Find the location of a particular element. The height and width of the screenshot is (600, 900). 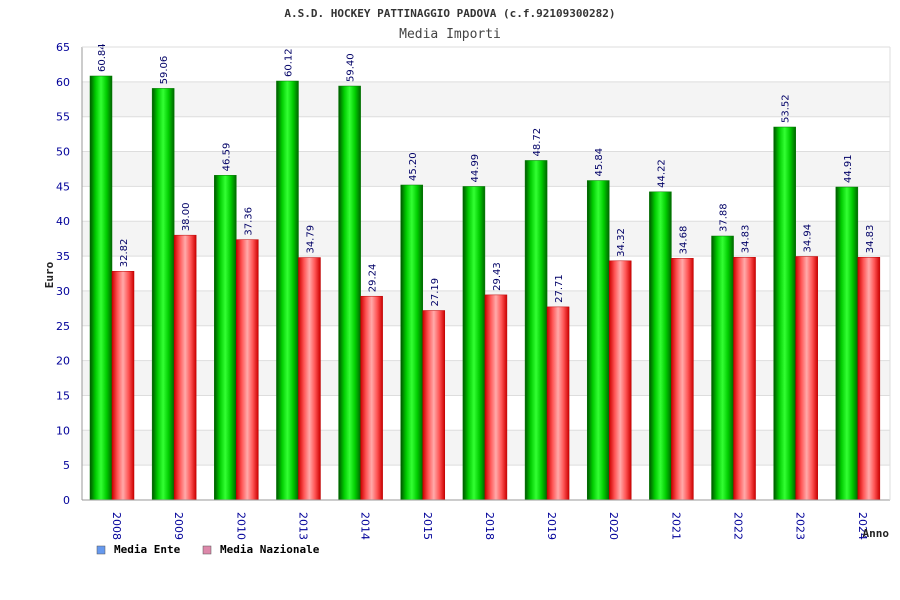

y-tick-label: 25 is located at coordinates (63, 326).